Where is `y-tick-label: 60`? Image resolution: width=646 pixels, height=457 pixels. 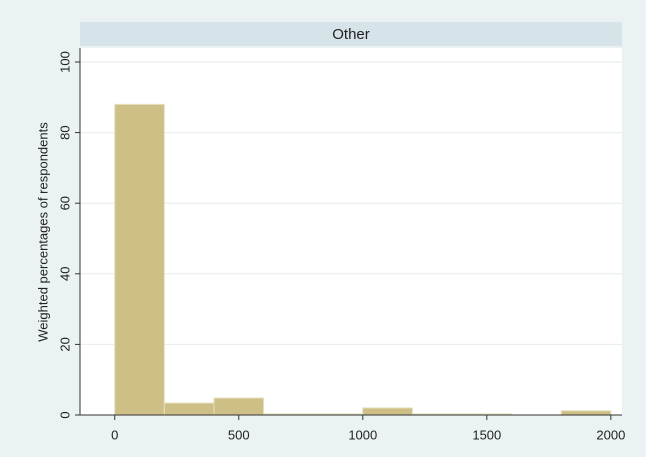
y-tick-label: 60 is located at coordinates (64, 203).